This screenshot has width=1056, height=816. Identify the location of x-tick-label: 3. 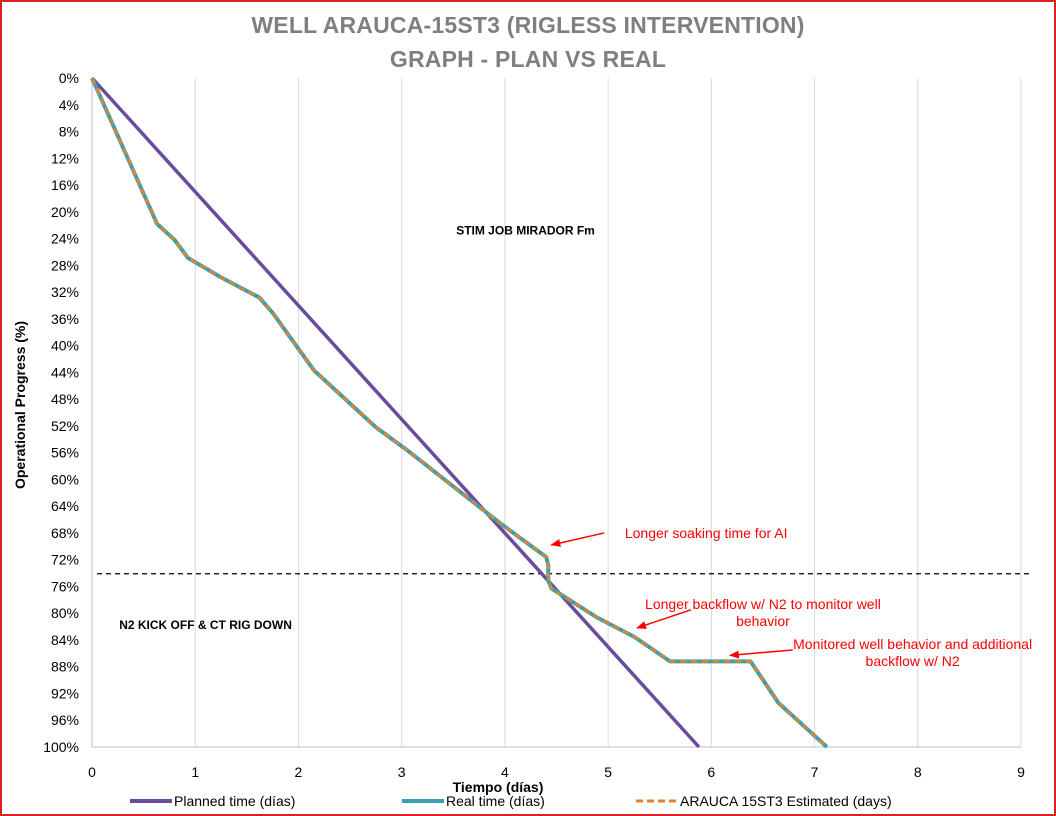
(402, 772).